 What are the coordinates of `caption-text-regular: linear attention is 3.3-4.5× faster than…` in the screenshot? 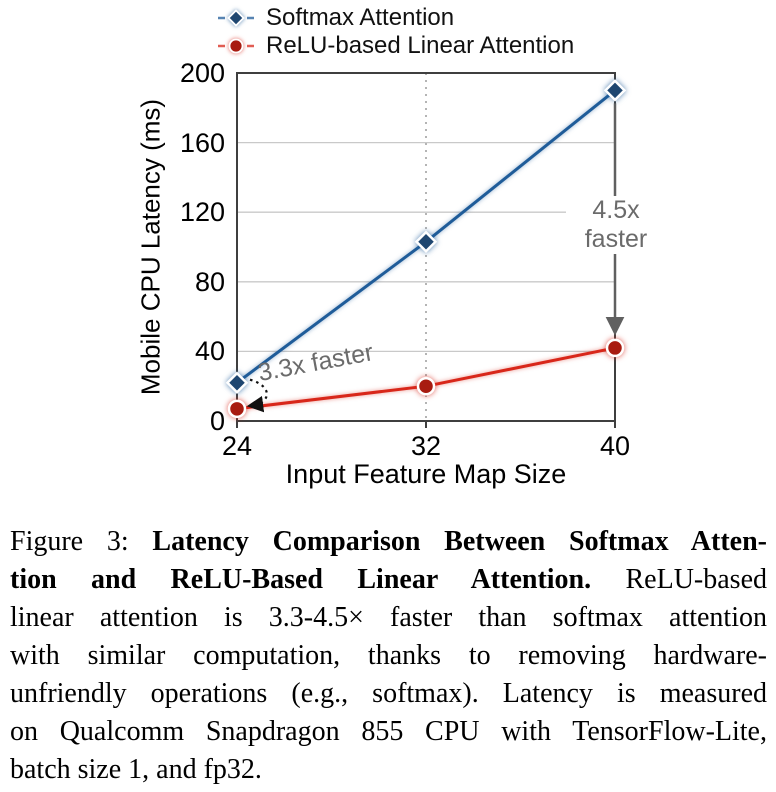 It's located at (388, 617).